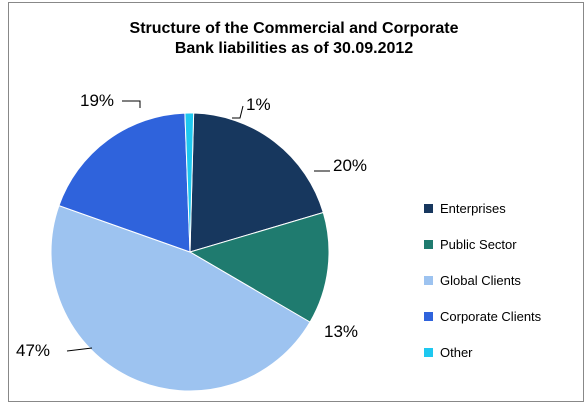  What do you see at coordinates (259, 267) in the screenshot?
I see `pie-slice-public-sector` at bounding box center [259, 267].